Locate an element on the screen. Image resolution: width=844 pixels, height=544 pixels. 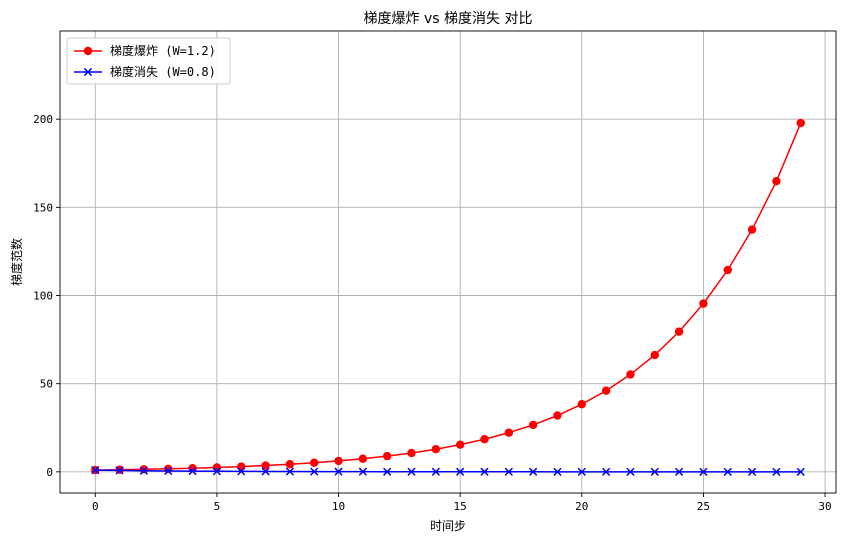
y-tick-label: 50 is located at coordinates (46, 384).